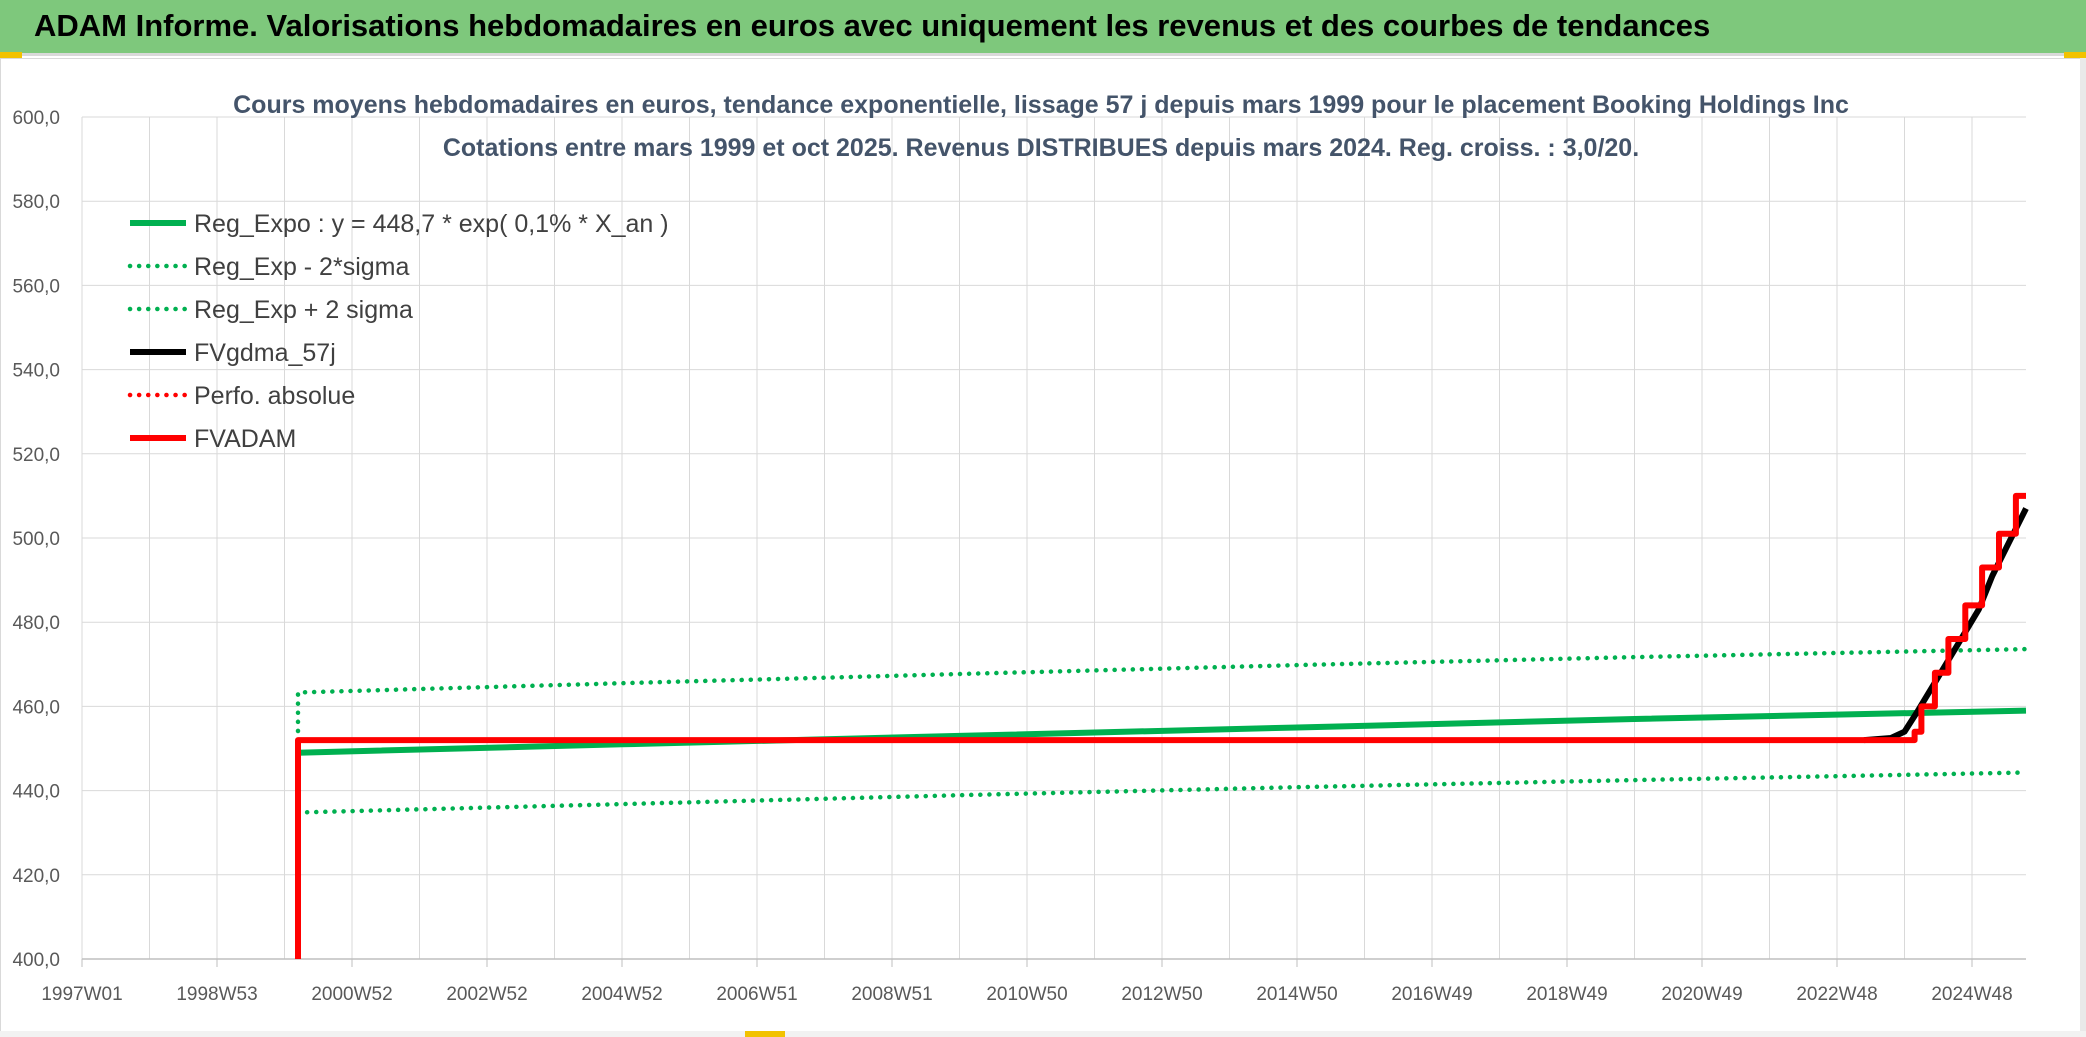  I want to click on x-tick-label: 2020W49, so click(1701, 994).